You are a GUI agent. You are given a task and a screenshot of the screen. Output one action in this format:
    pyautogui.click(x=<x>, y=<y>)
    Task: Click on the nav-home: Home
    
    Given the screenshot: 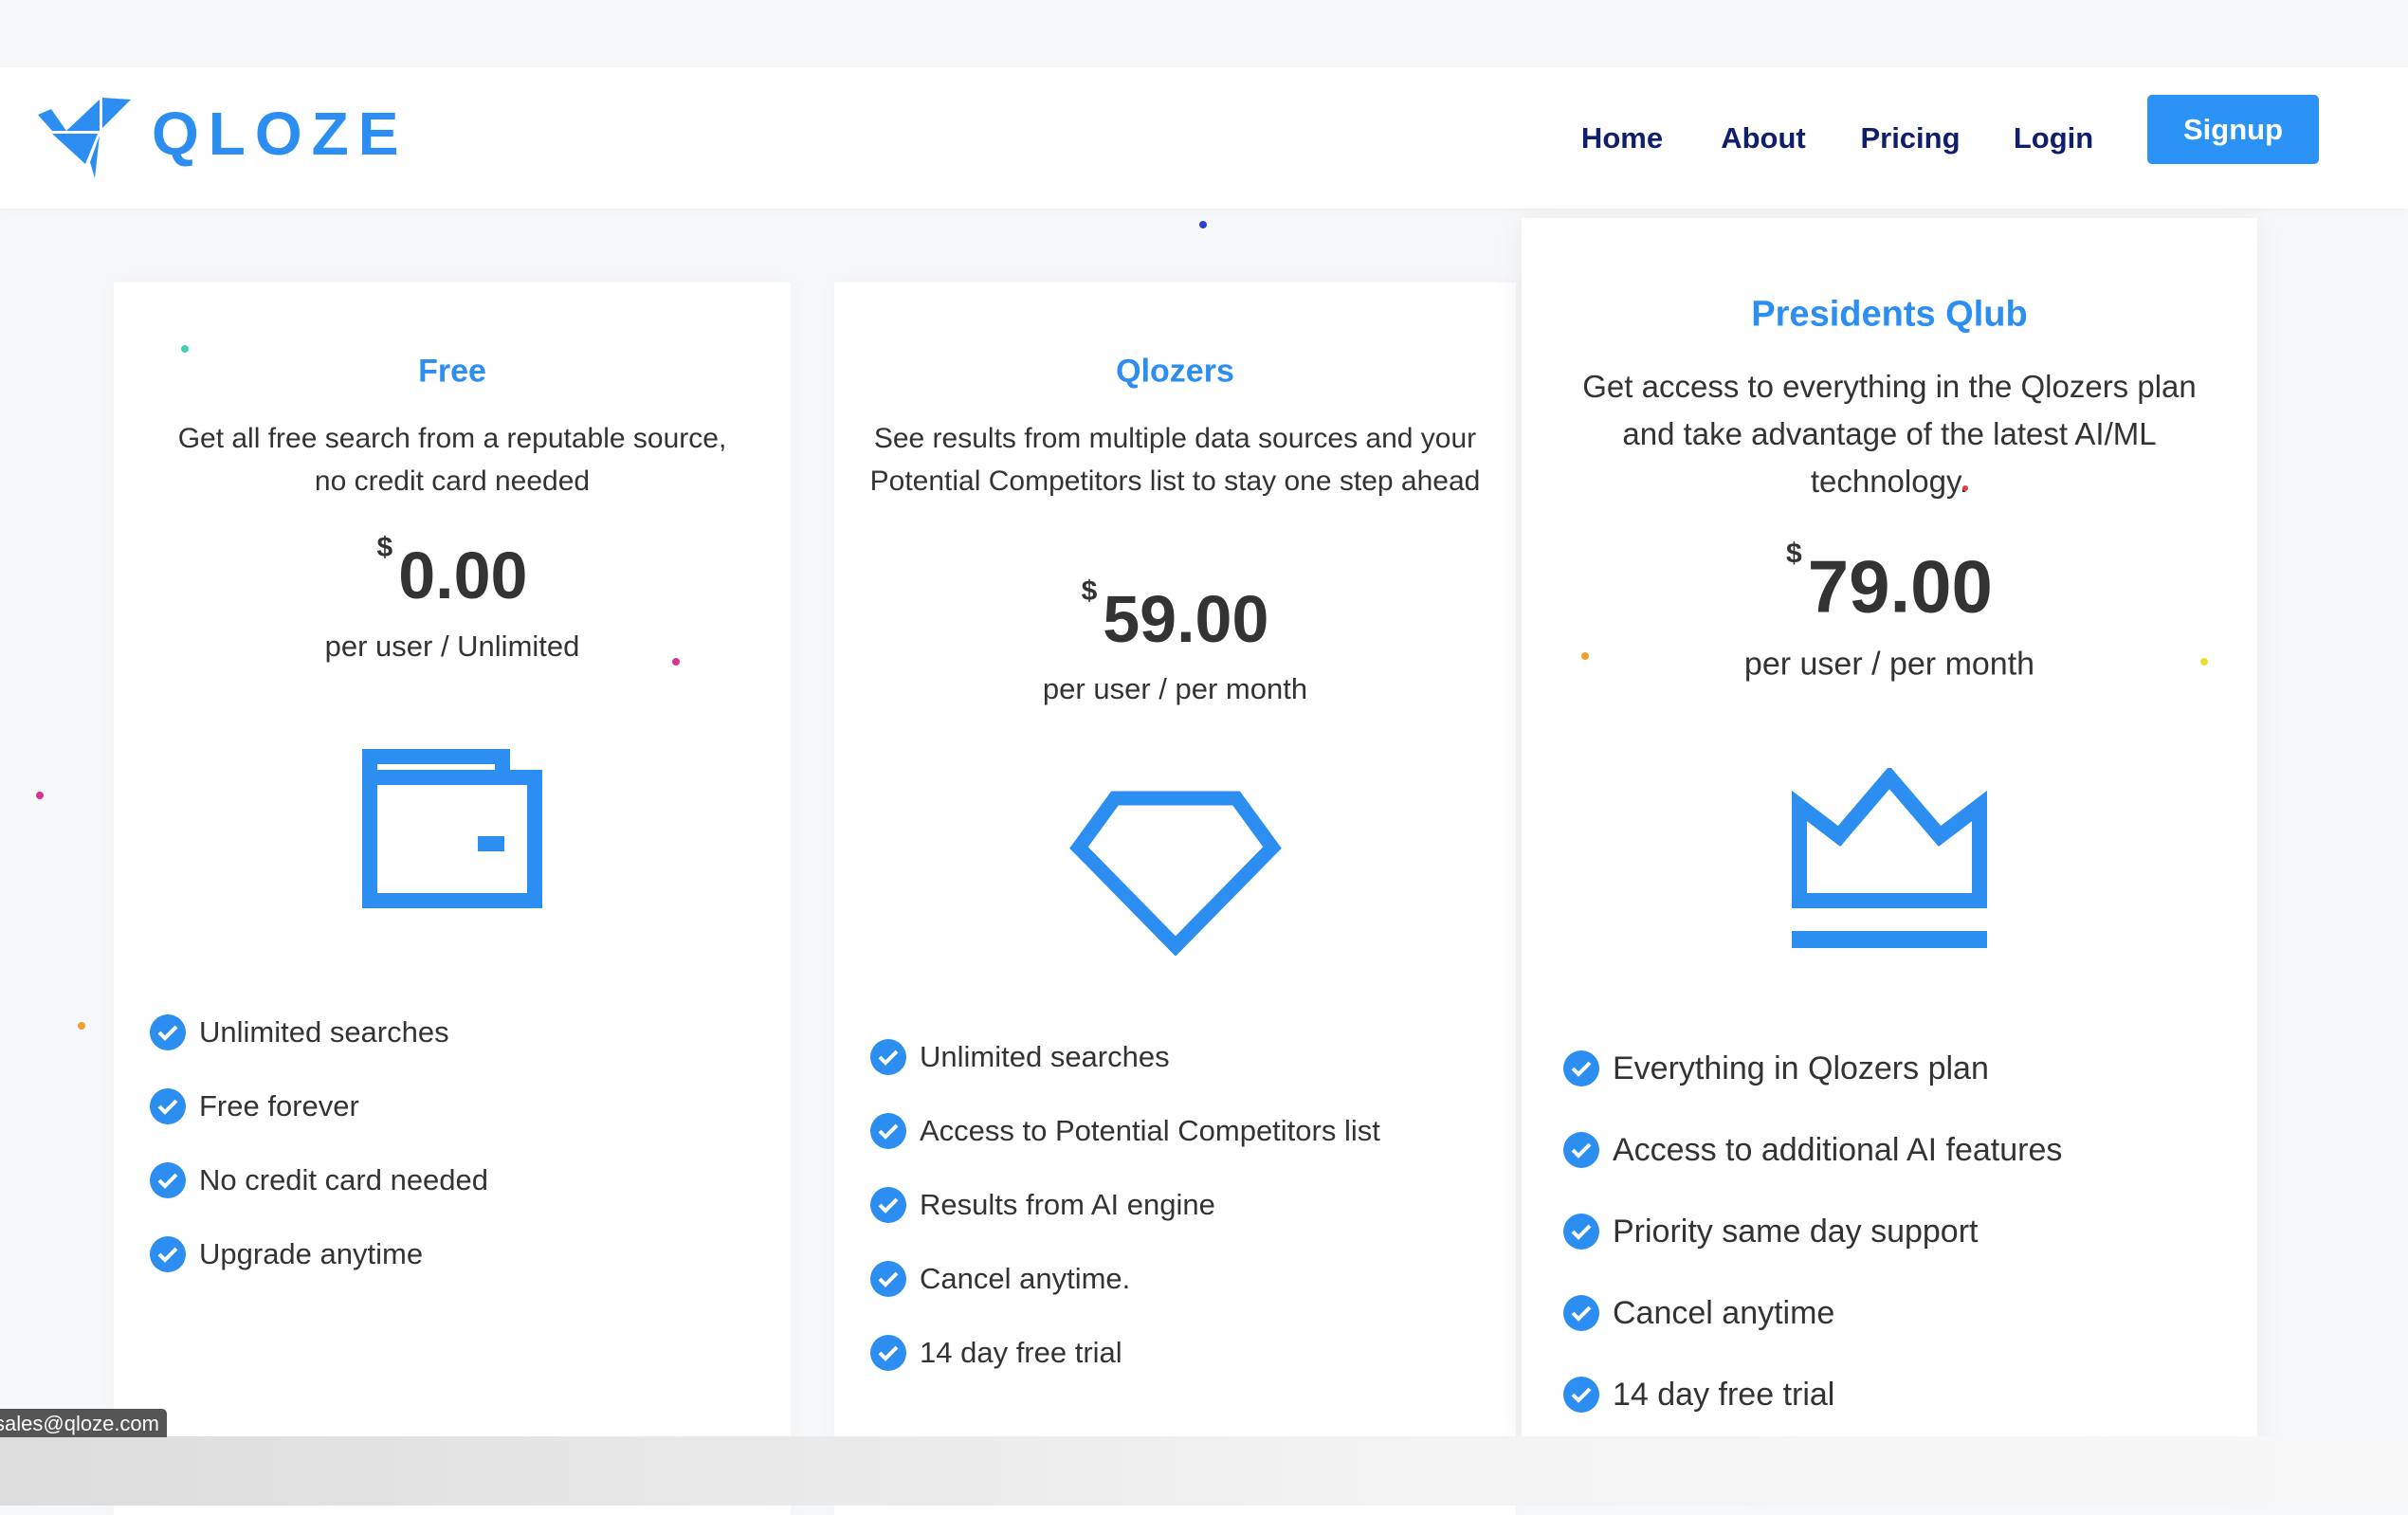 What is the action you would take?
    pyautogui.click(x=1622, y=137)
    